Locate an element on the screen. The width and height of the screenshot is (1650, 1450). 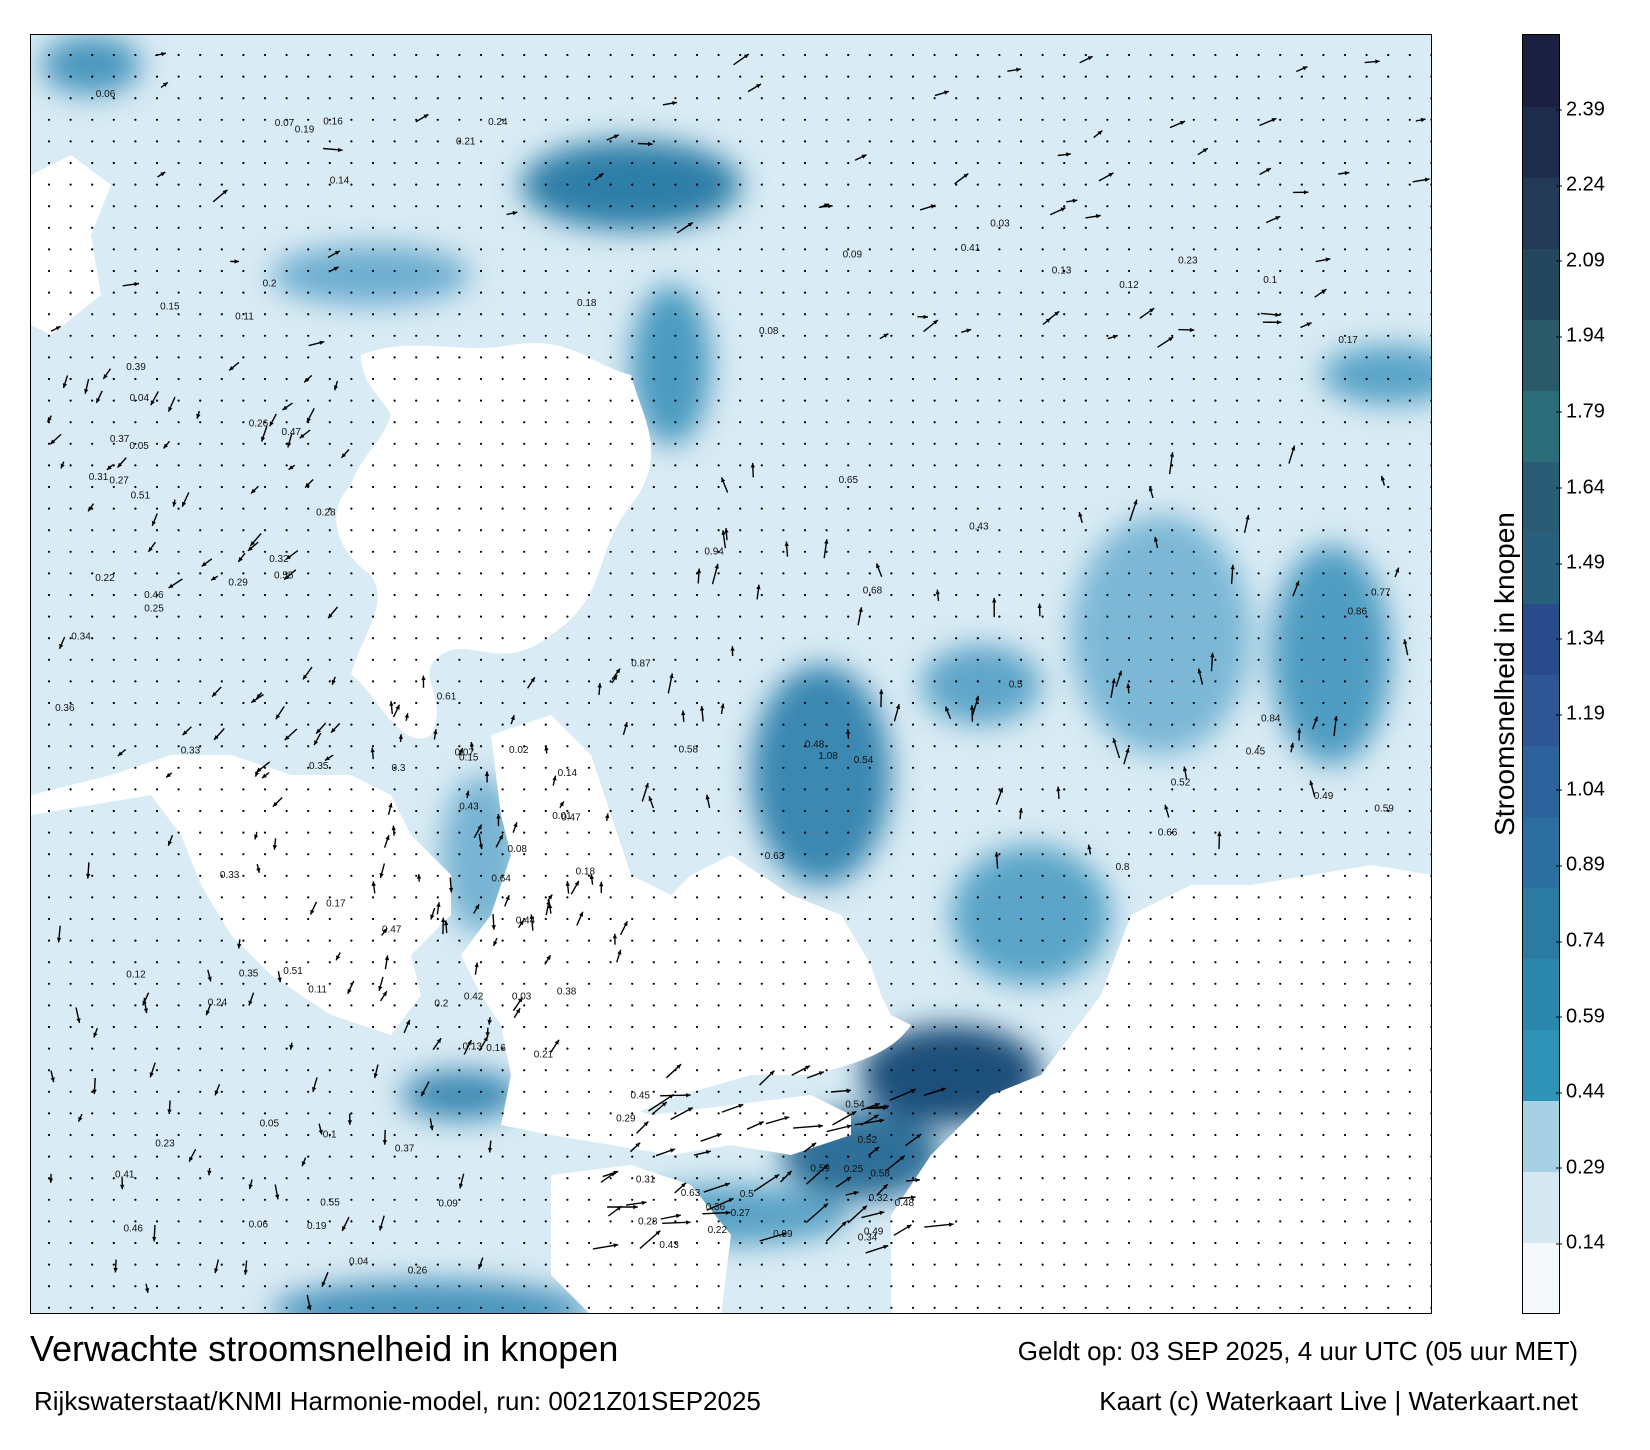
speed-label: 0.19 is located at coordinates (305, 130).